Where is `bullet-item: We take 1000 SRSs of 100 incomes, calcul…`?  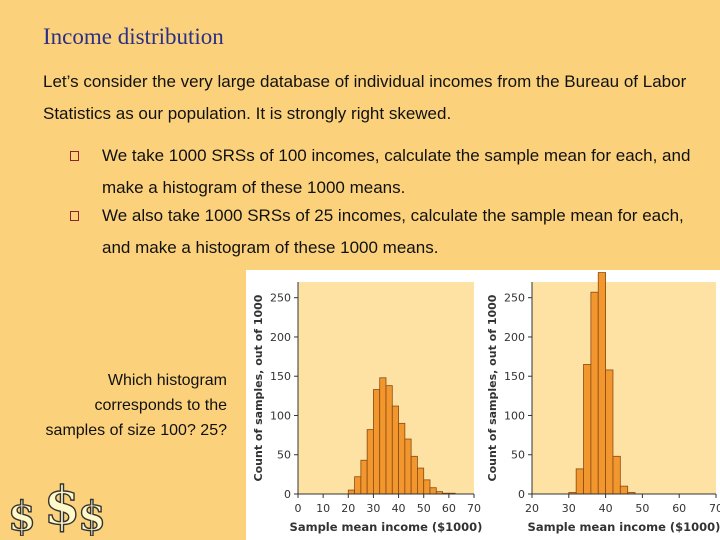 bullet-item: We take 1000 SRSs of 100 incomes, calcul… is located at coordinates (380, 172).